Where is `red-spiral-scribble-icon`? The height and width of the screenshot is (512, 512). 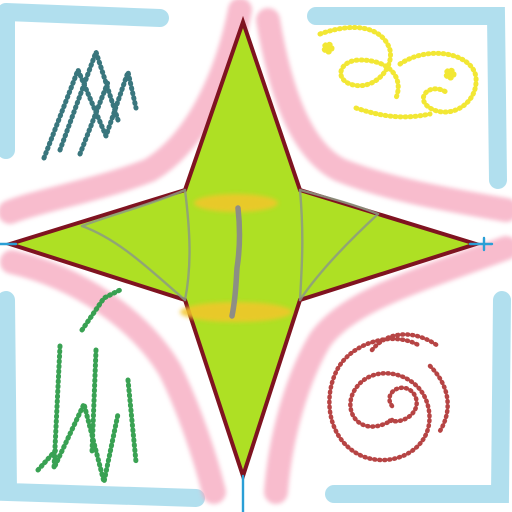 red-spiral-scribble-icon is located at coordinates (388, 397).